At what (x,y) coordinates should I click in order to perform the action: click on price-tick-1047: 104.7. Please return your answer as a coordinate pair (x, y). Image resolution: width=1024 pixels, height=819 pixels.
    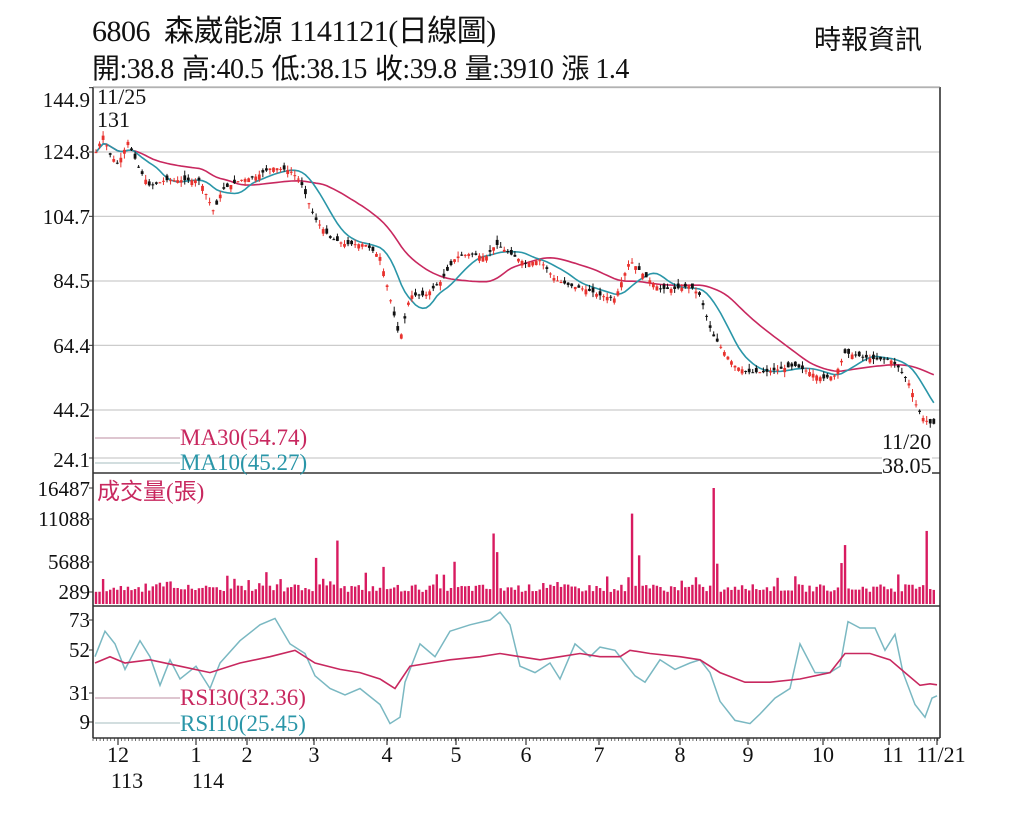
    Looking at the image, I should click on (66, 217).